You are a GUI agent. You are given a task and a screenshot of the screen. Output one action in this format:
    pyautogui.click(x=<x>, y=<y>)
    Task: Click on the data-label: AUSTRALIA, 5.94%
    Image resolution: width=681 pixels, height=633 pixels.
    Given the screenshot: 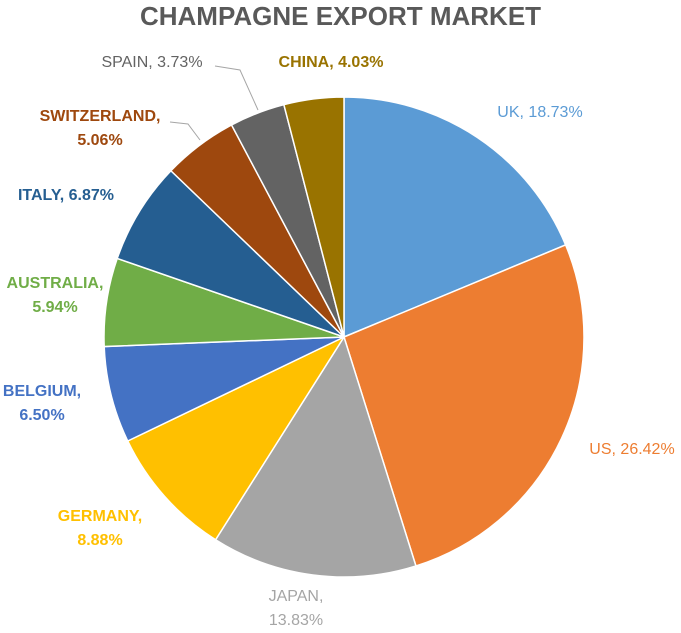 What is the action you would take?
    pyautogui.click(x=55, y=295)
    